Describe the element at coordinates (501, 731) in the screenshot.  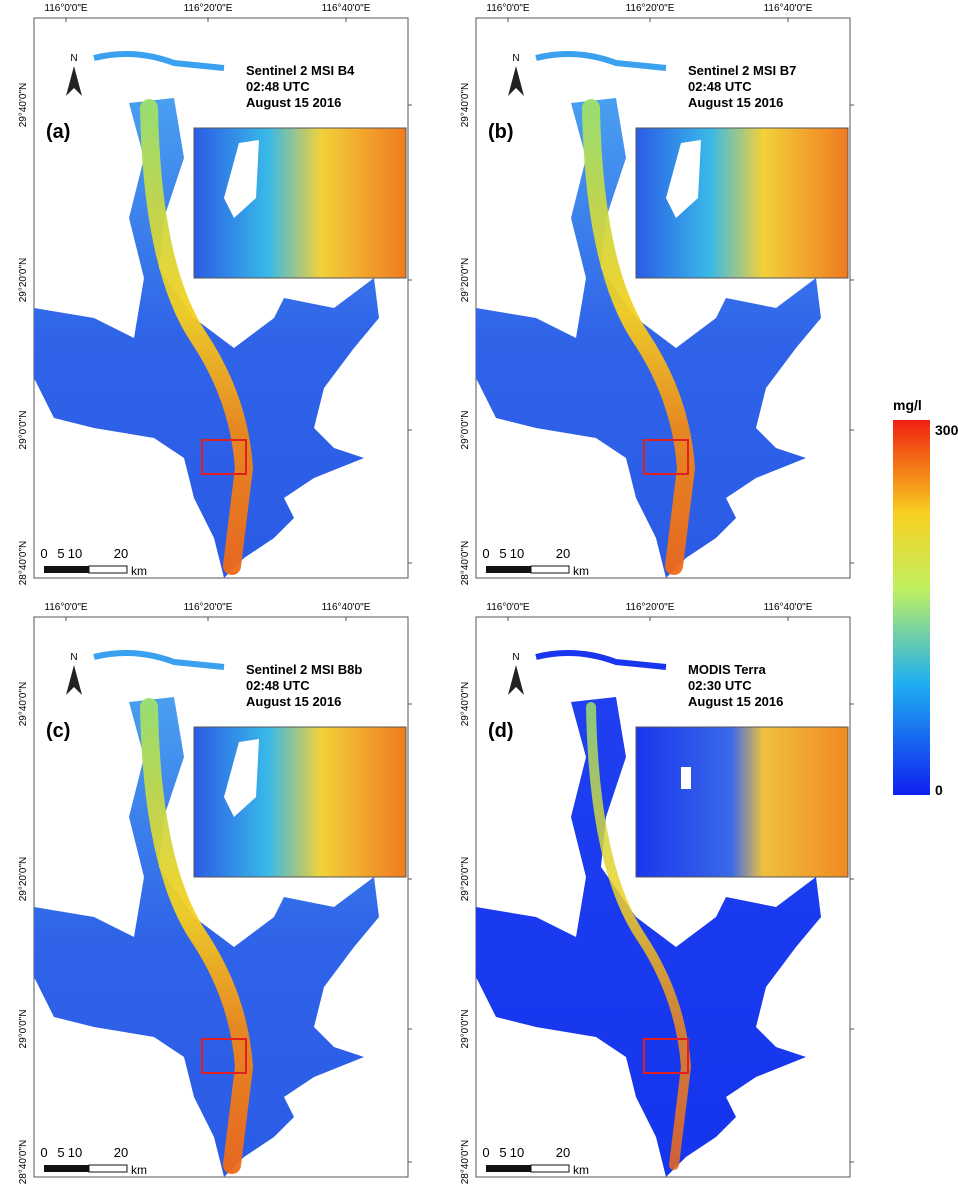
I see `panel-label: (d)` at that location.